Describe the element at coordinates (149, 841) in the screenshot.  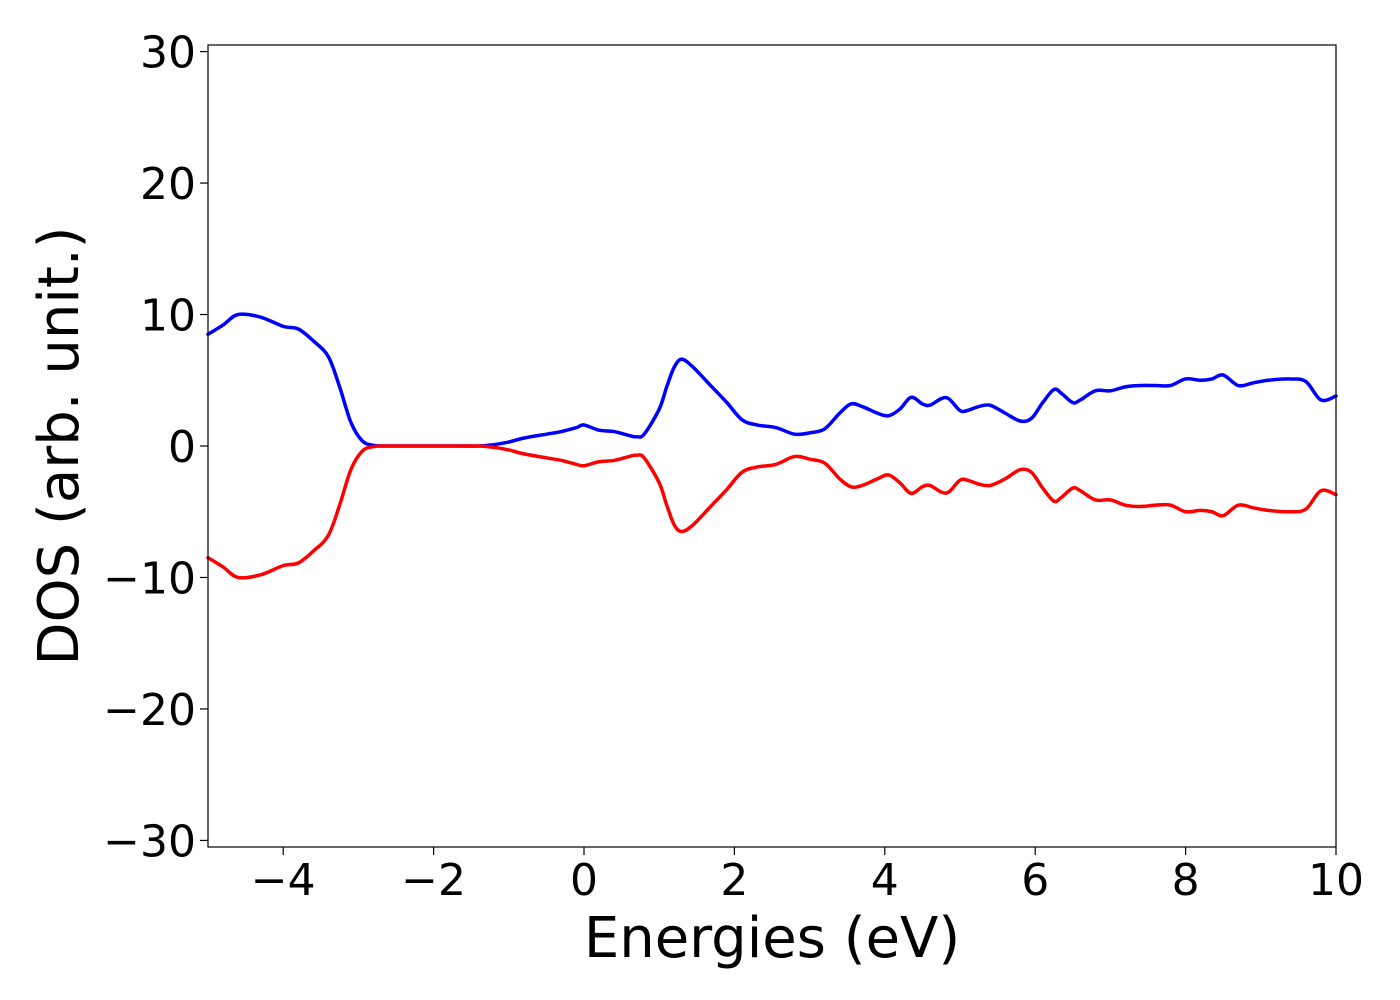
I see `y-tick-label: −30` at that location.